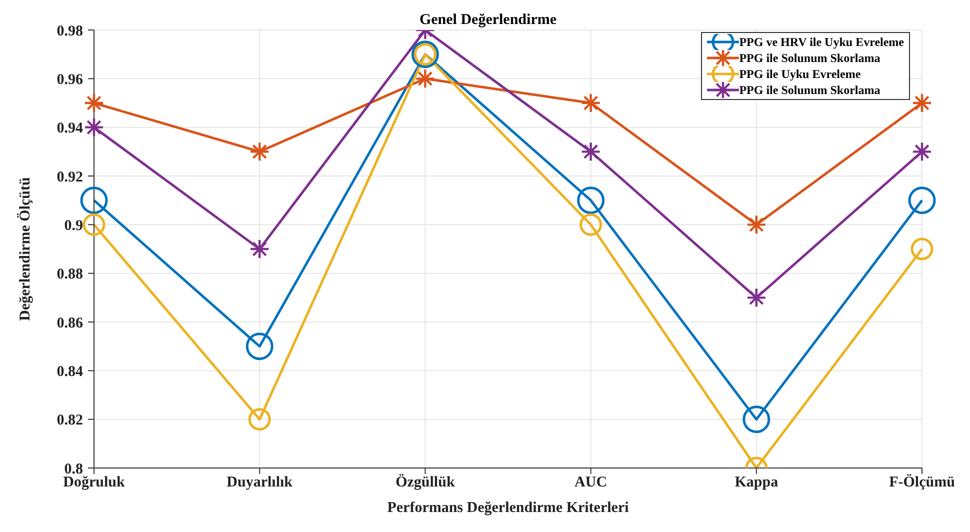 Image resolution: width=970 pixels, height=532 pixels. Describe the element at coordinates (426, 482) in the screenshot. I see `x-tick-label: Özgüllük` at that location.